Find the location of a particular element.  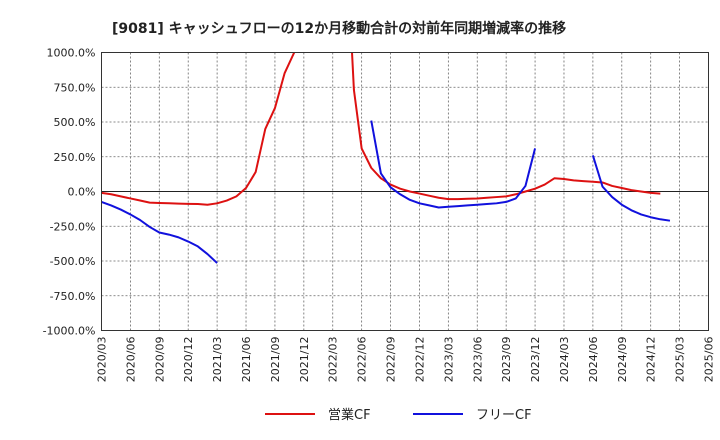

y-tick-label: -250.0% is located at coordinates (73, 226).